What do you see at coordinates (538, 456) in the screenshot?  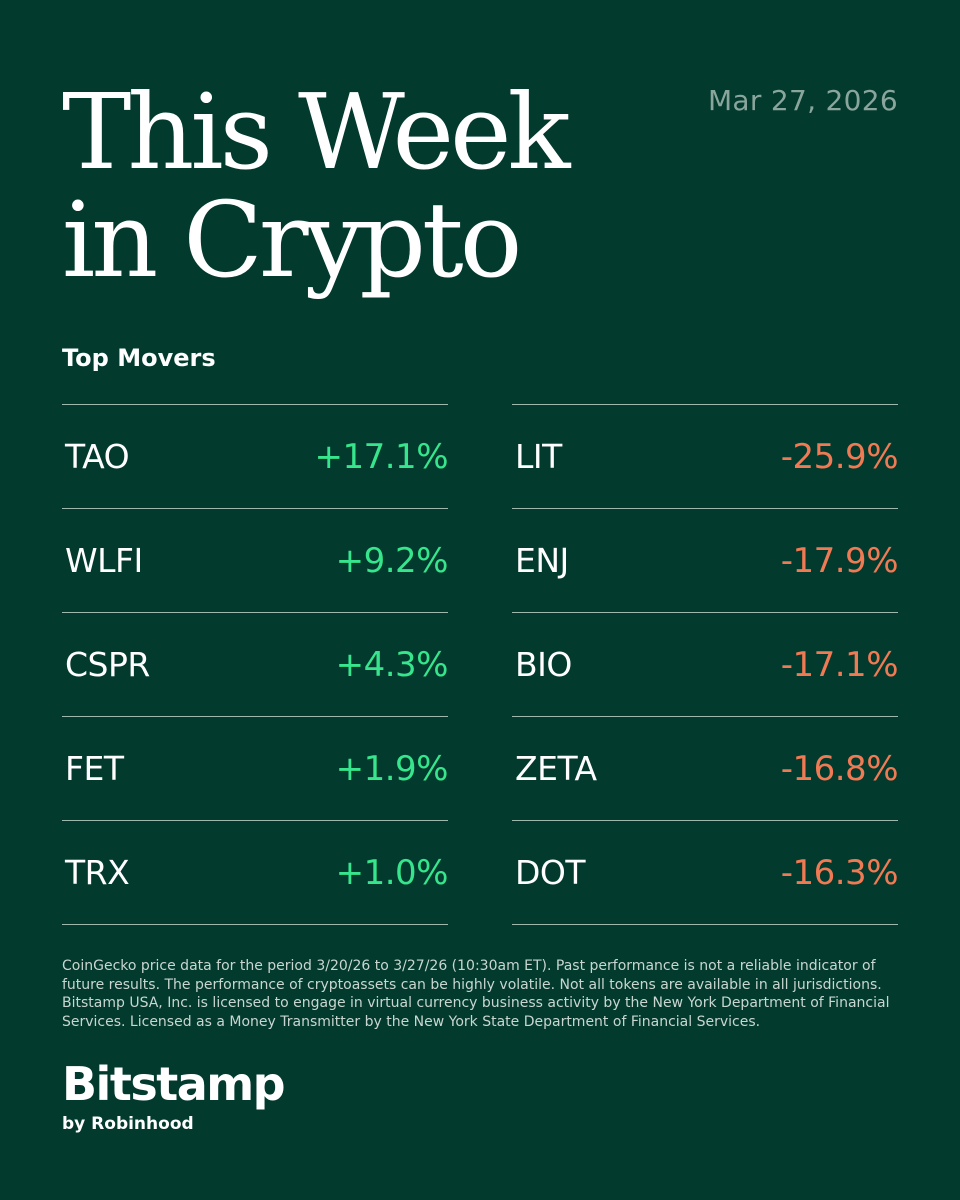 I see `token-symbol: LIT` at bounding box center [538, 456].